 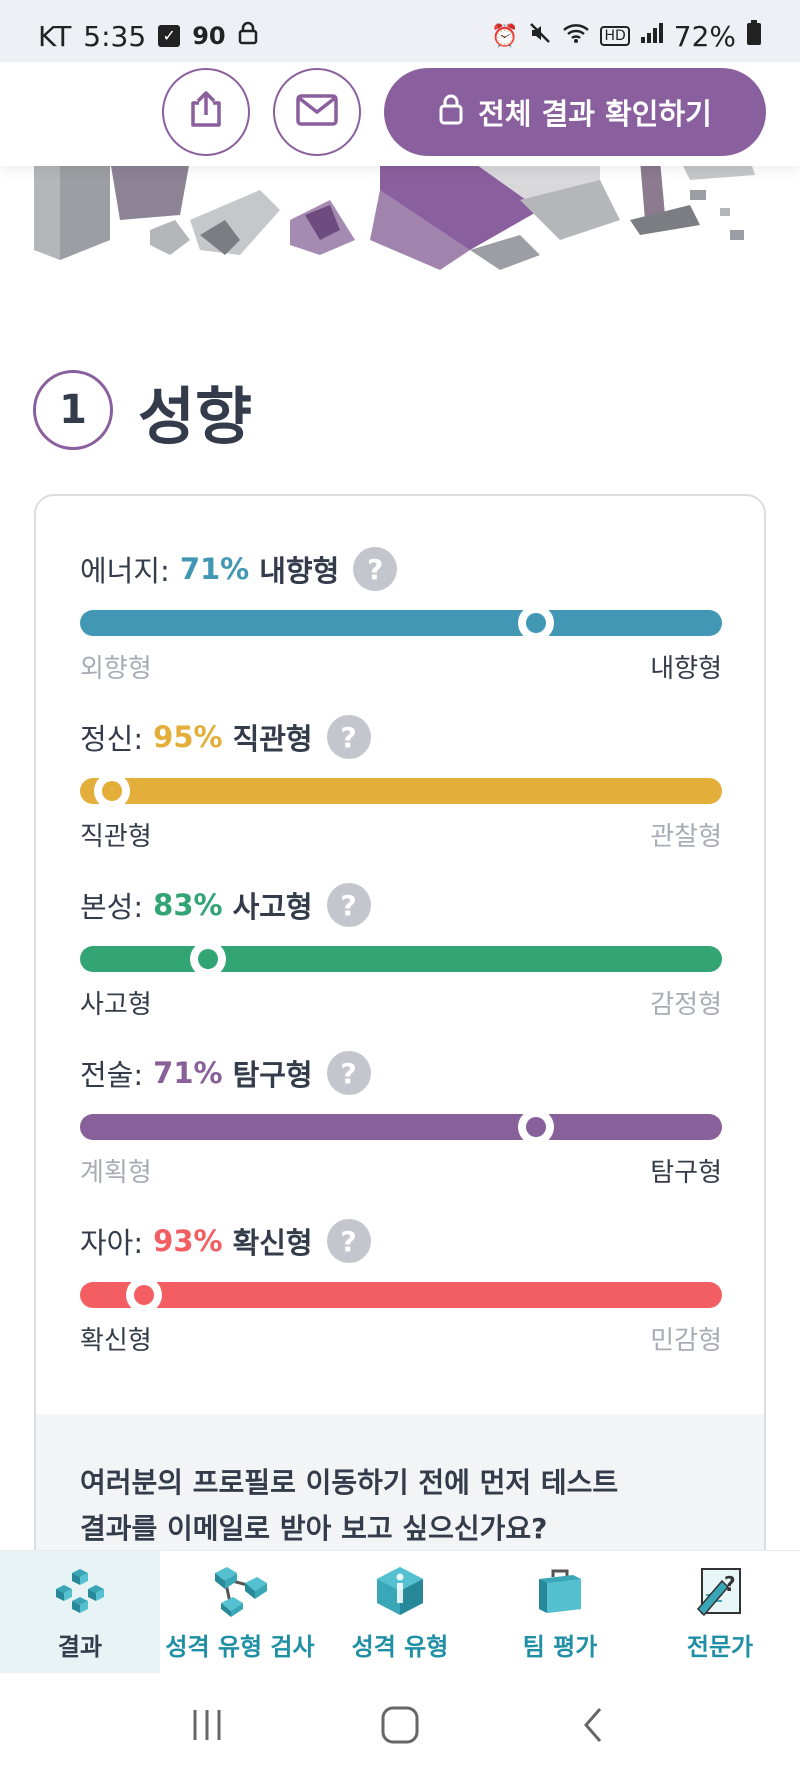 I want to click on section-title: 성향, so click(x=195, y=416).